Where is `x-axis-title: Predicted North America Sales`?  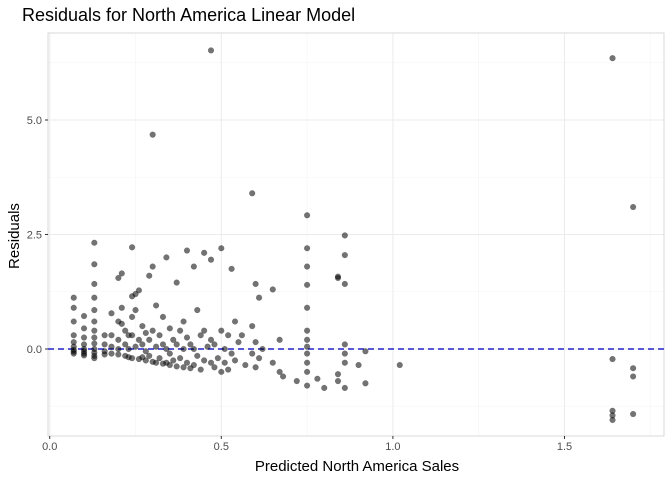 x-axis-title: Predicted North America Sales is located at coordinates (357, 466).